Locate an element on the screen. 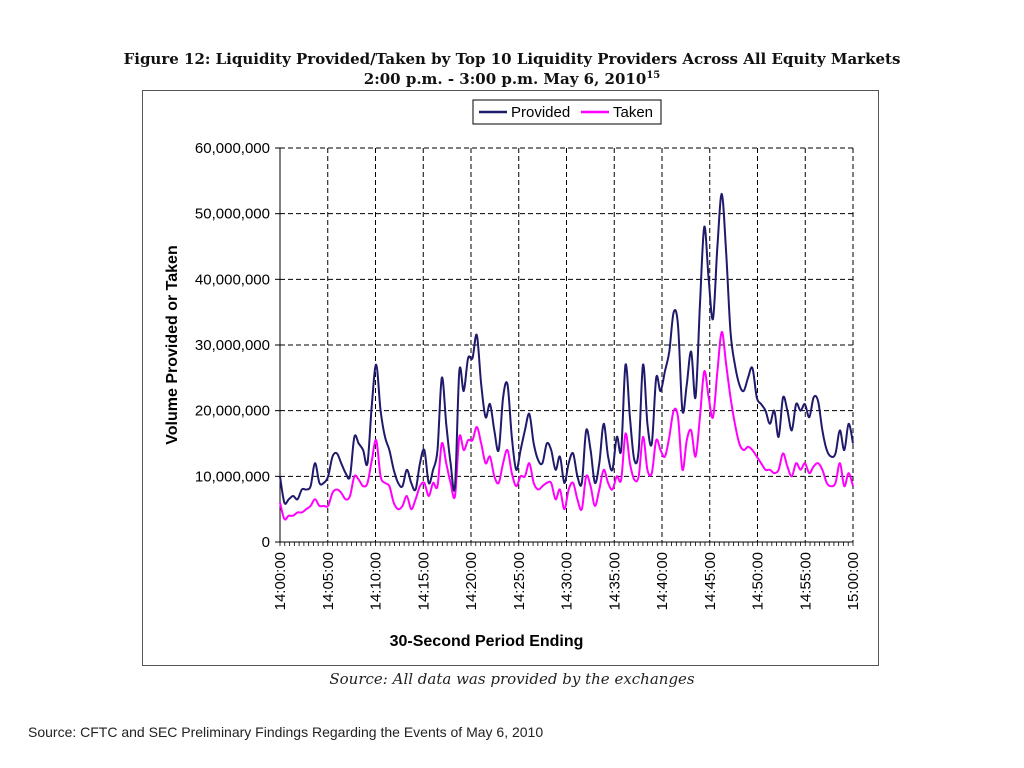 This screenshot has width=1024, height=768. x-tick-label: 14:30:00 is located at coordinates (567, 581).